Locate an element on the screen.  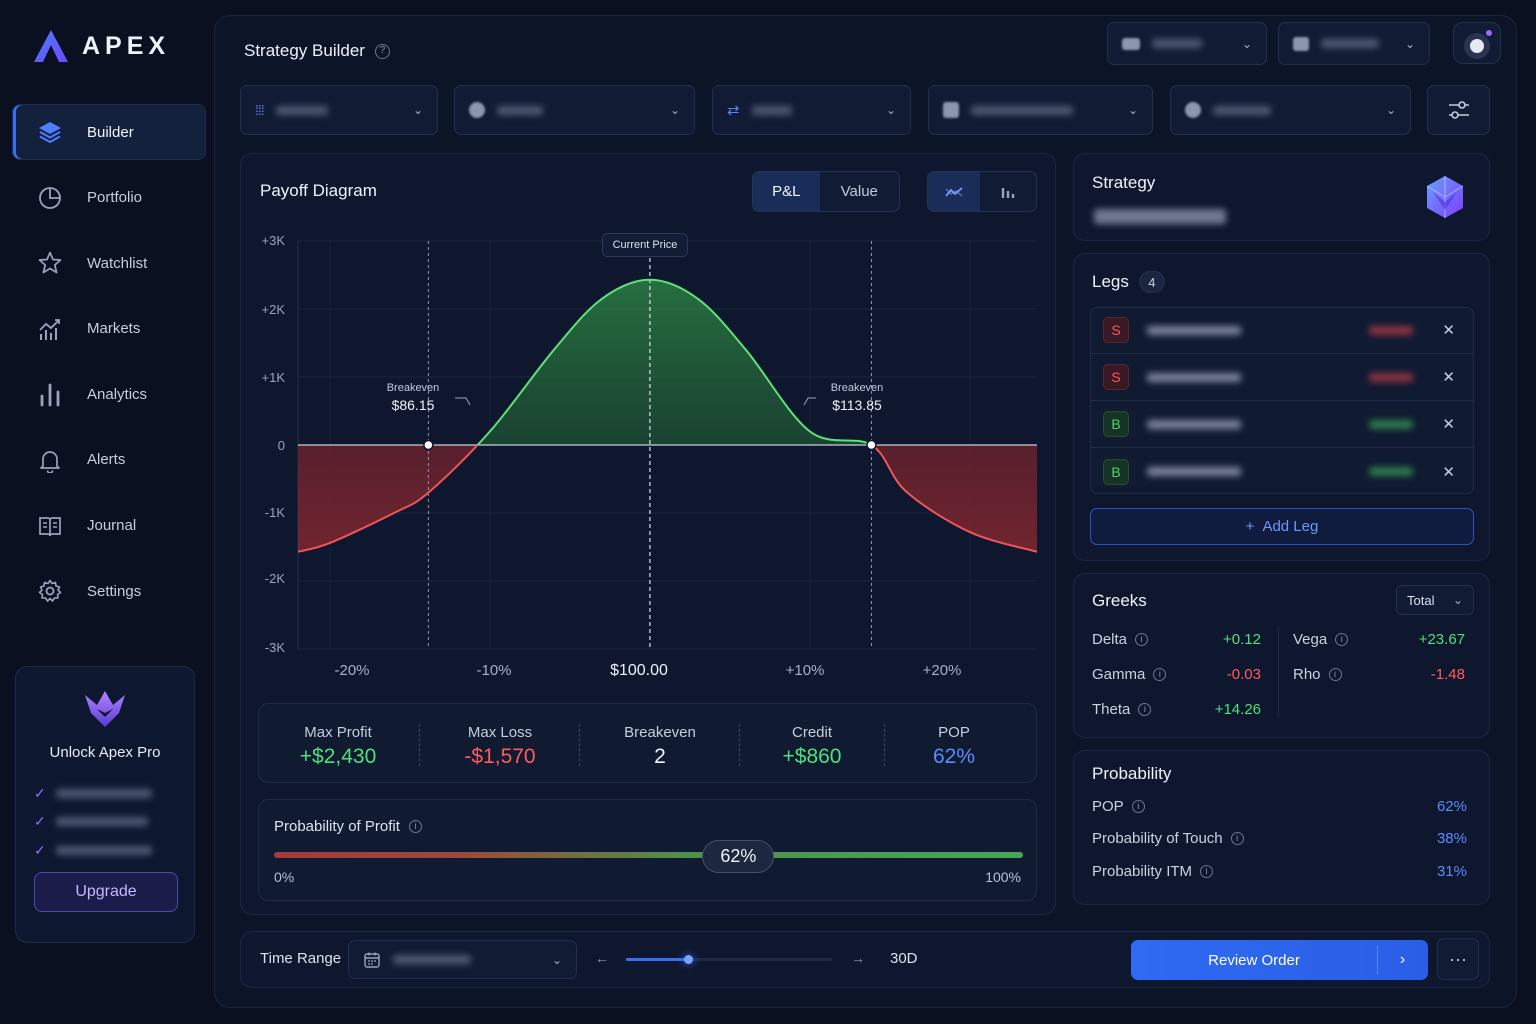
date-range-redacted is located at coordinates (432, 959).